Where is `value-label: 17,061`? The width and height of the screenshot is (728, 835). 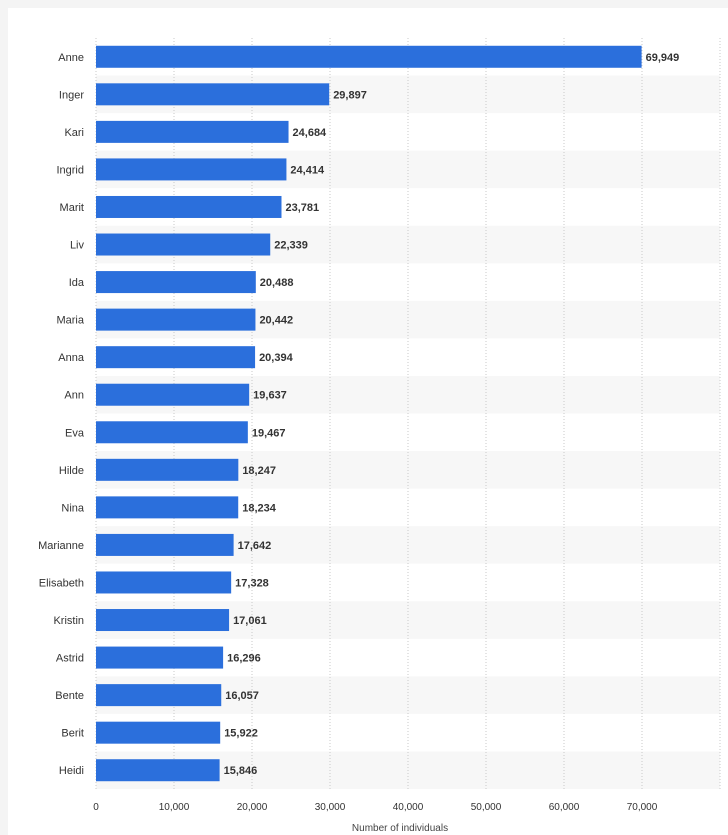 value-label: 17,061 is located at coordinates (250, 621).